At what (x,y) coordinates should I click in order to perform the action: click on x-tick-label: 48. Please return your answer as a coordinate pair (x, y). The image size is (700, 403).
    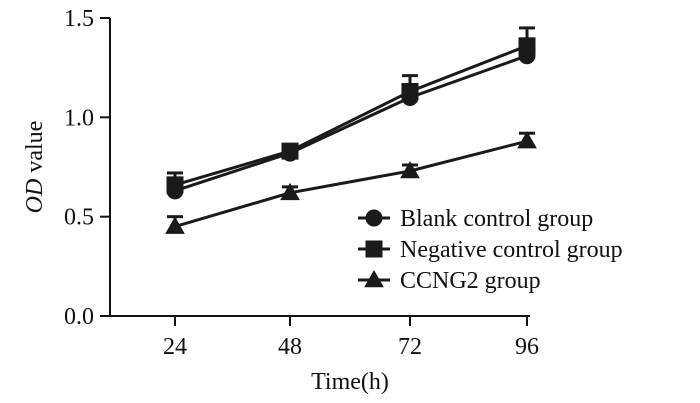
    Looking at the image, I should click on (290, 347).